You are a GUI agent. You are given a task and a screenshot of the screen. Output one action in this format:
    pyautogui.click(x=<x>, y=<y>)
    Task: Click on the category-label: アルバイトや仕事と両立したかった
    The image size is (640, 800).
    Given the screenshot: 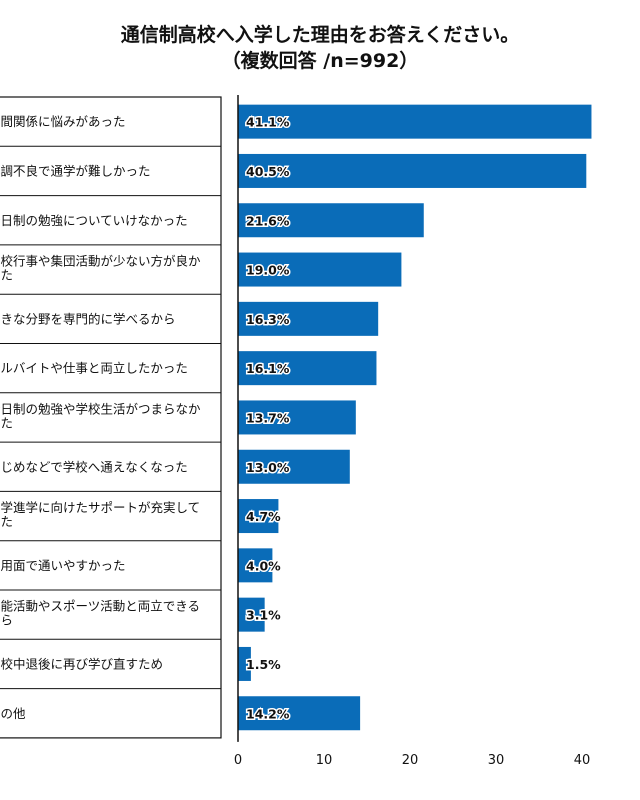 What is the action you would take?
    pyautogui.click(x=94, y=368)
    